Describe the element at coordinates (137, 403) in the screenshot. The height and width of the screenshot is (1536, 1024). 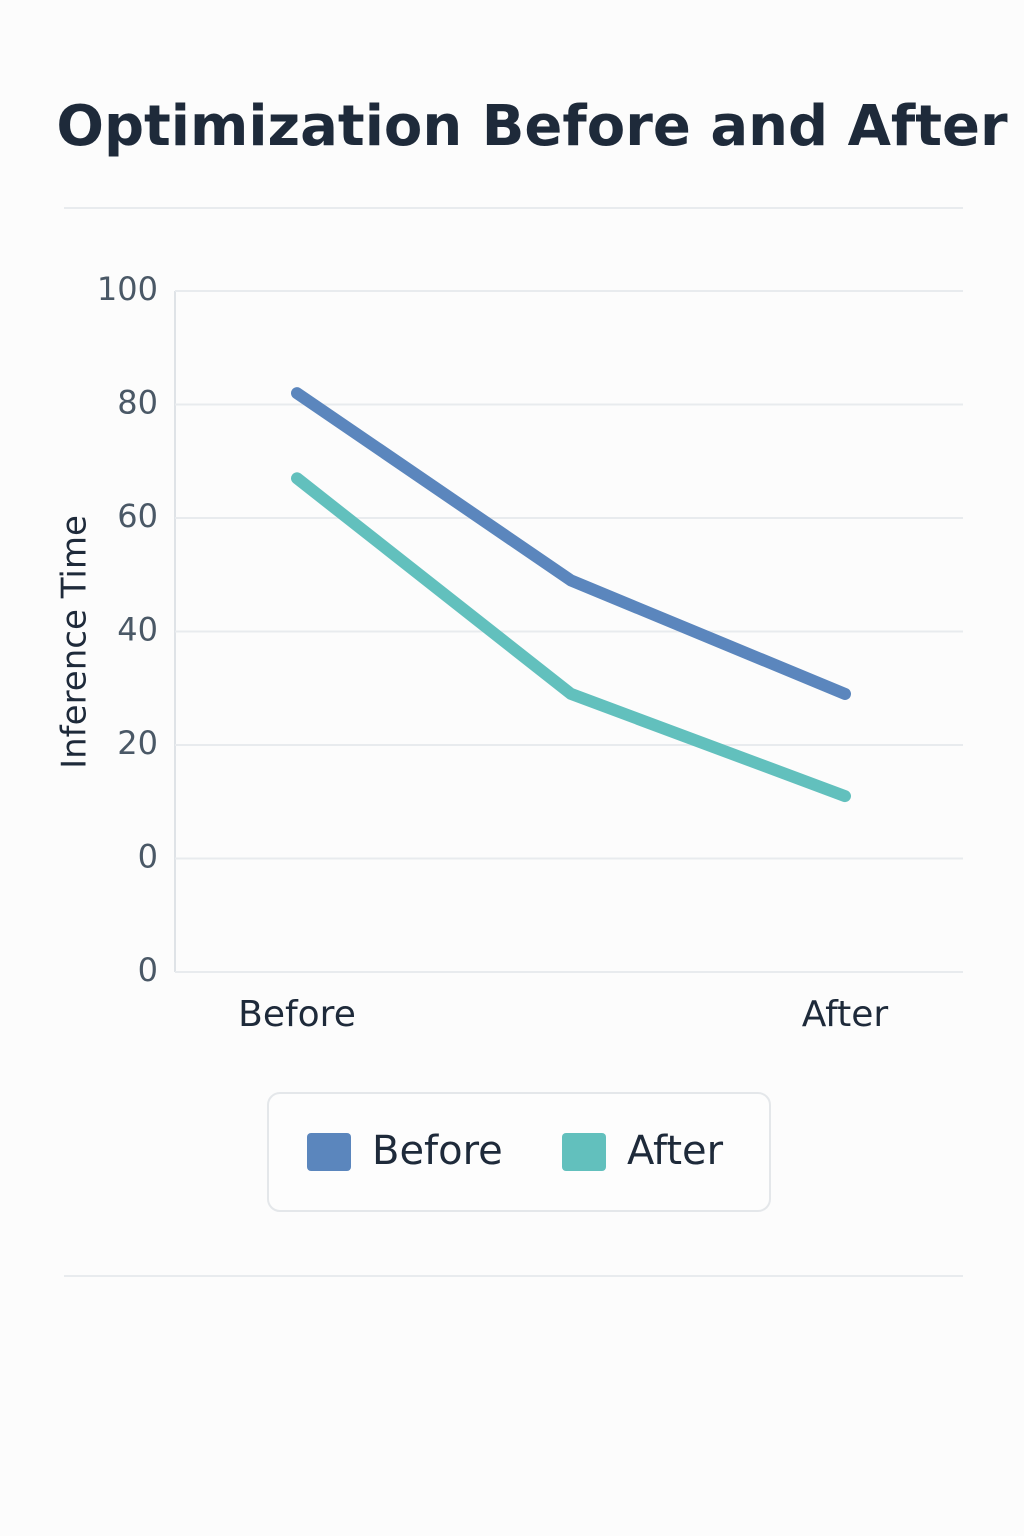
I see `y-tick-label: 80` at that location.